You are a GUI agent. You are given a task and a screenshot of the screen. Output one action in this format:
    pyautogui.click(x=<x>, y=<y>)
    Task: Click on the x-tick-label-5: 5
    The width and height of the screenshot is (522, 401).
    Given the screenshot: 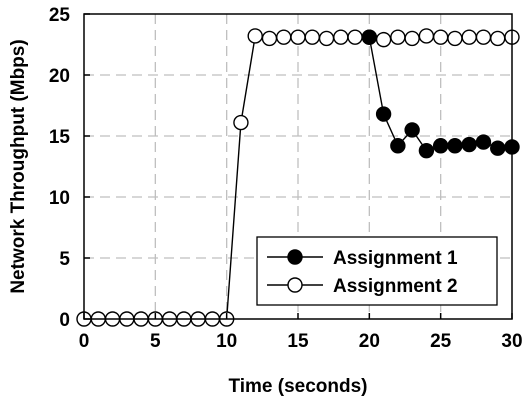 What is the action you would take?
    pyautogui.click(x=155, y=341)
    